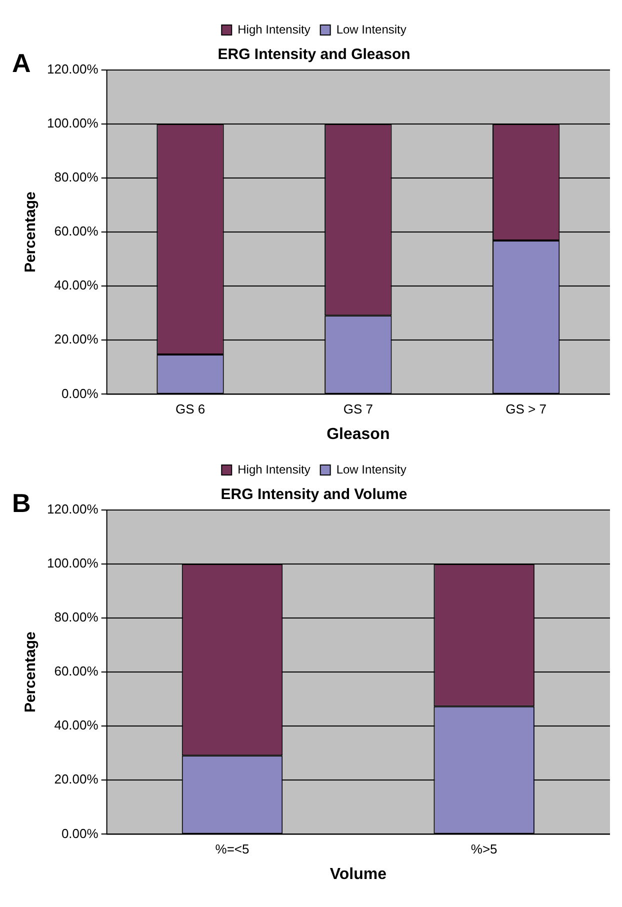 The height and width of the screenshot is (907, 622). I want to click on x-tick-label: GS 6, so click(190, 409).